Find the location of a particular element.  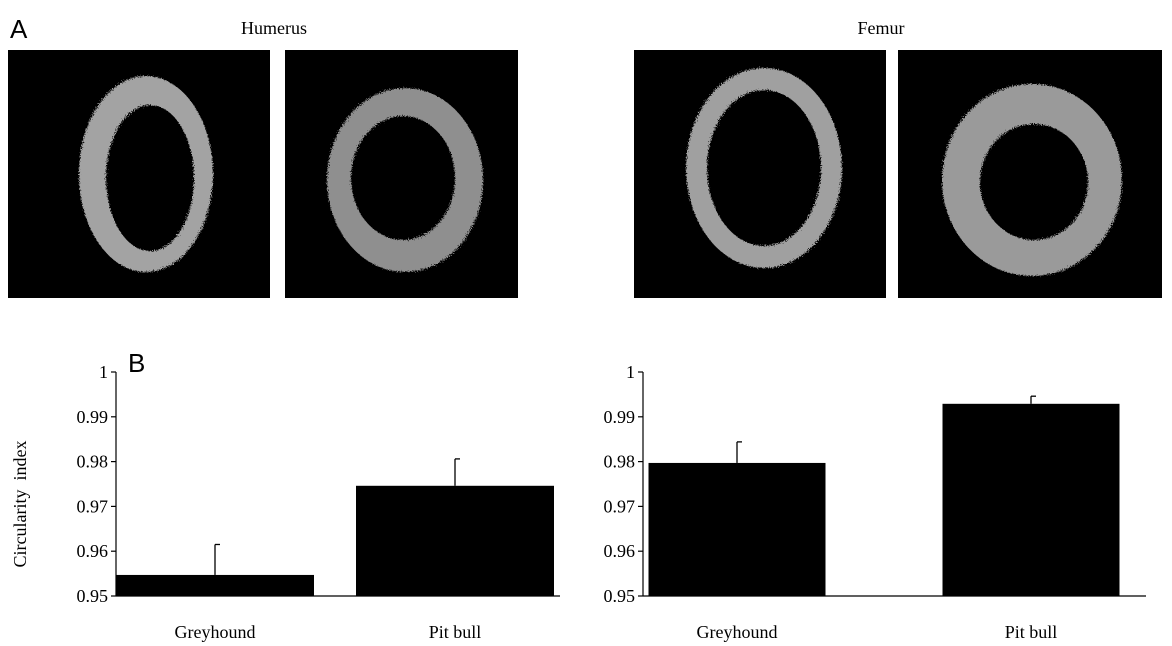

femur-greyhound-image is located at coordinates (760, 174).